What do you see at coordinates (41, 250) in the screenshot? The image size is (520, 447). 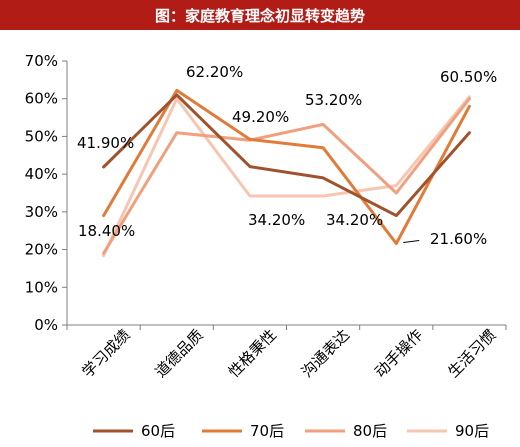 I see `y-tick-label: 20%` at bounding box center [41, 250].